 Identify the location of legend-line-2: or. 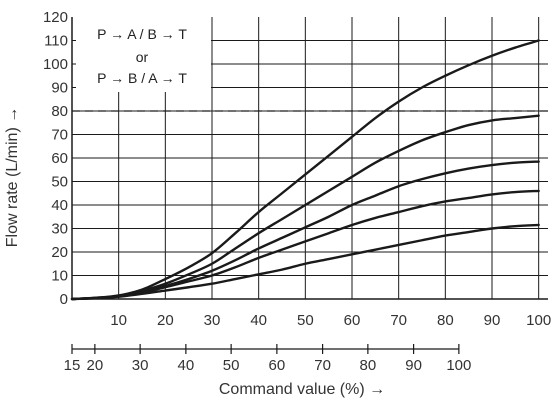
(142, 57).